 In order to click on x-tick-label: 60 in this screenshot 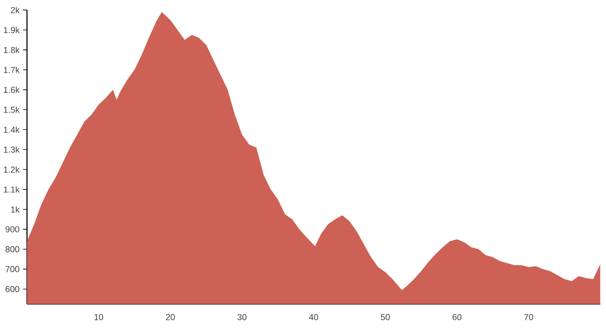, I will do `click(457, 317)`.